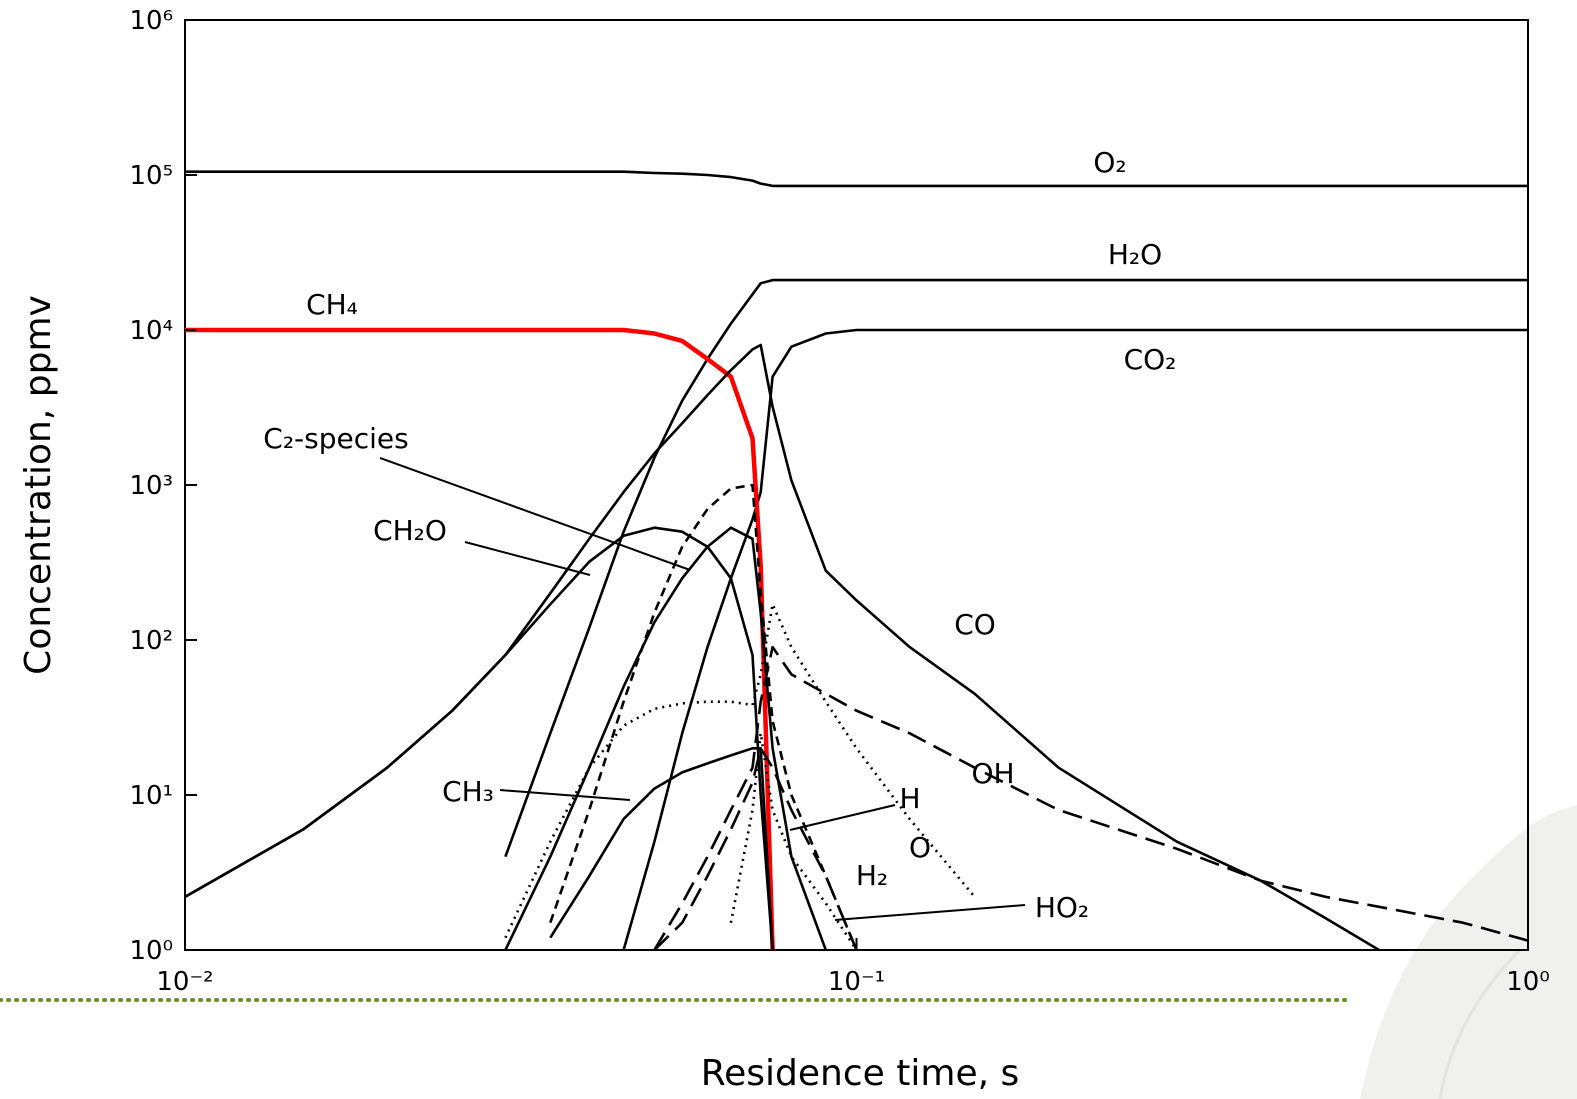 The height and width of the screenshot is (1099, 1577). I want to click on y-tick-label: 10⁵, so click(151, 176).